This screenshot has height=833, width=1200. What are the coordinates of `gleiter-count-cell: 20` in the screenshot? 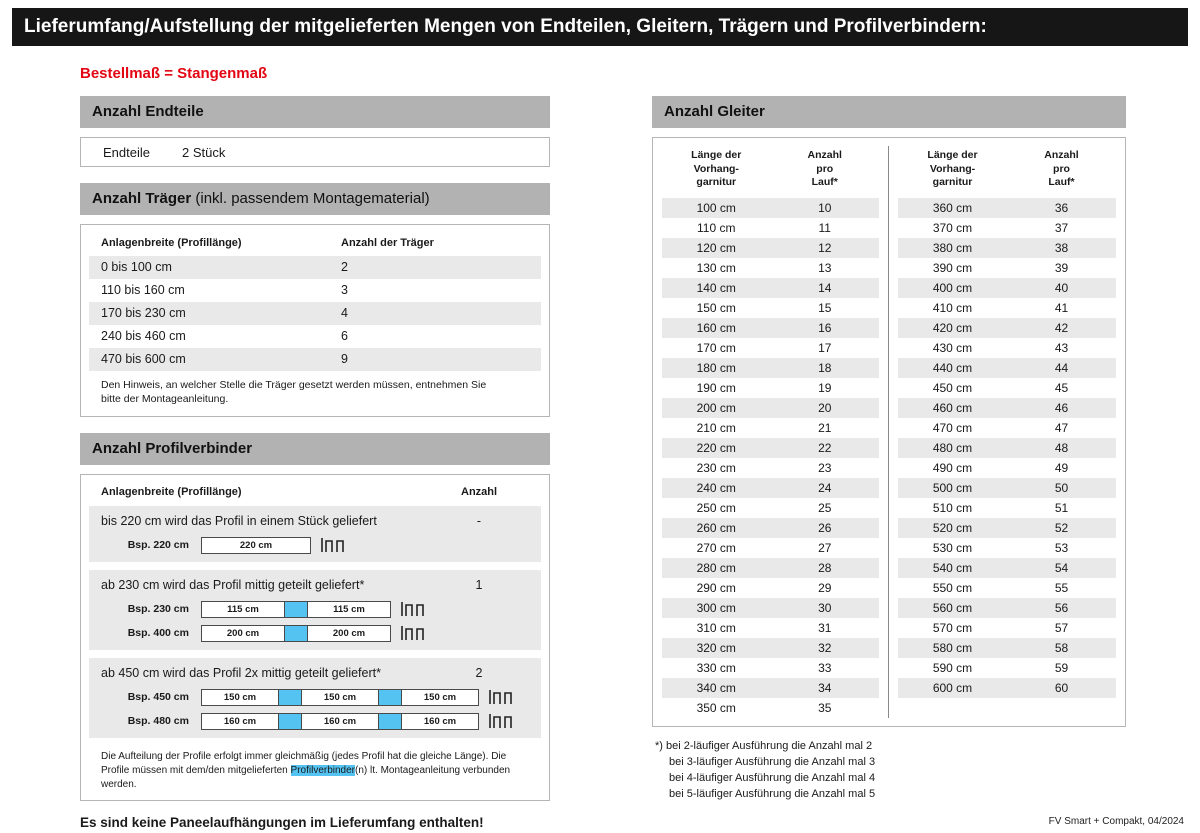 It's located at (825, 407).